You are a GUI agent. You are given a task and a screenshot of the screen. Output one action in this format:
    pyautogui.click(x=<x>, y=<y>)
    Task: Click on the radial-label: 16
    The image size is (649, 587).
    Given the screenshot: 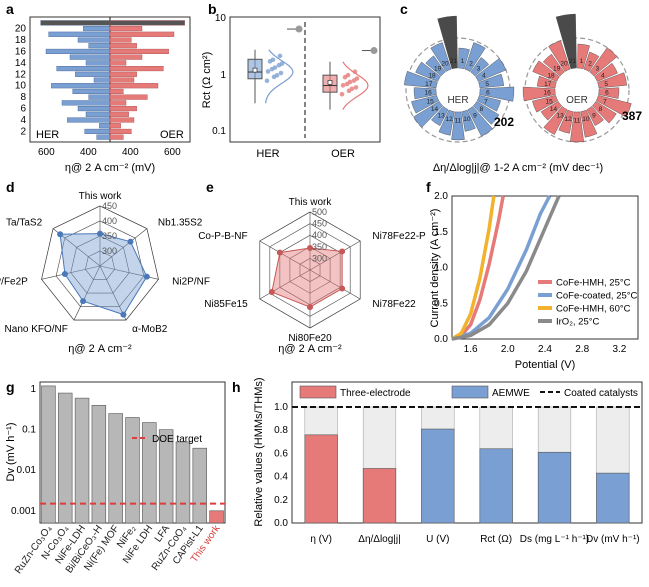 What is the action you would take?
    pyautogui.click(x=547, y=93)
    